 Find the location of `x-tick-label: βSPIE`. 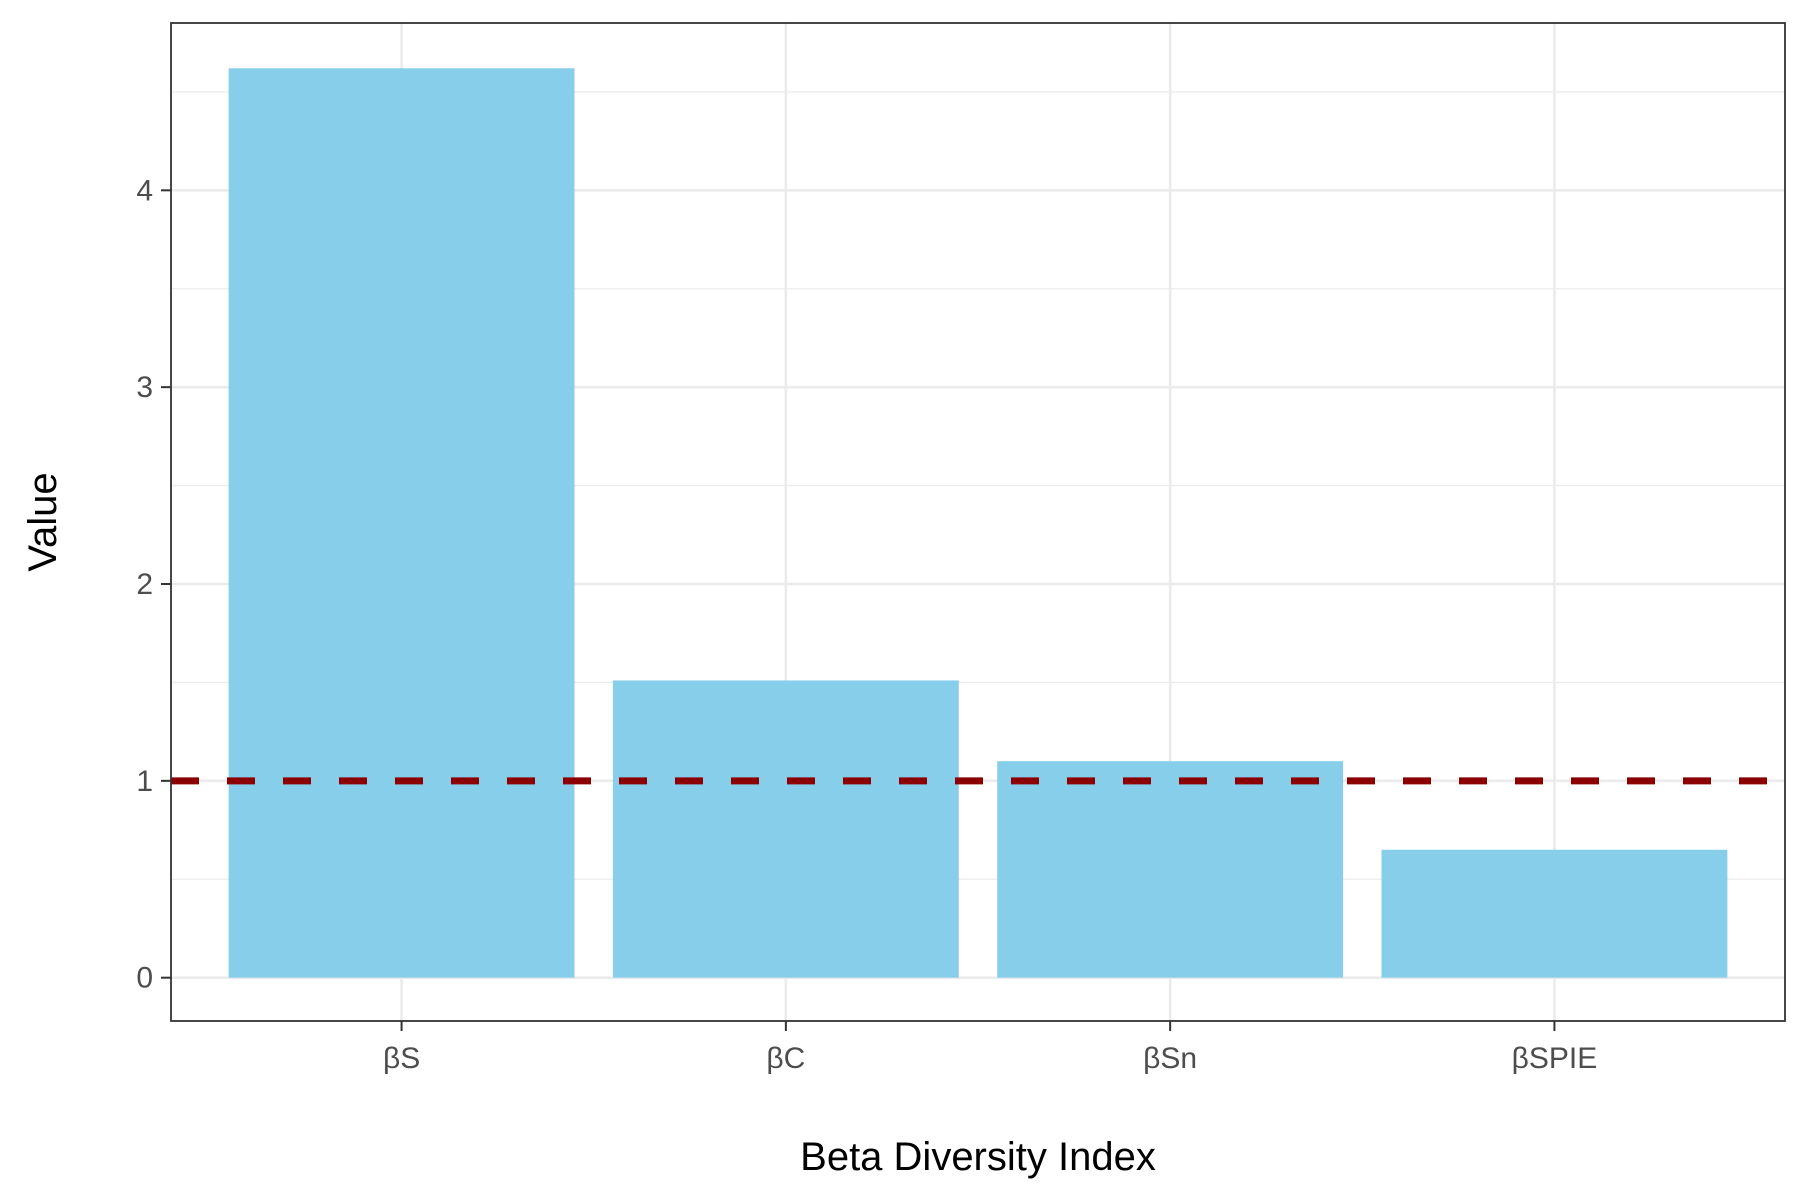

x-tick-label: βSPIE is located at coordinates (1555, 1058).